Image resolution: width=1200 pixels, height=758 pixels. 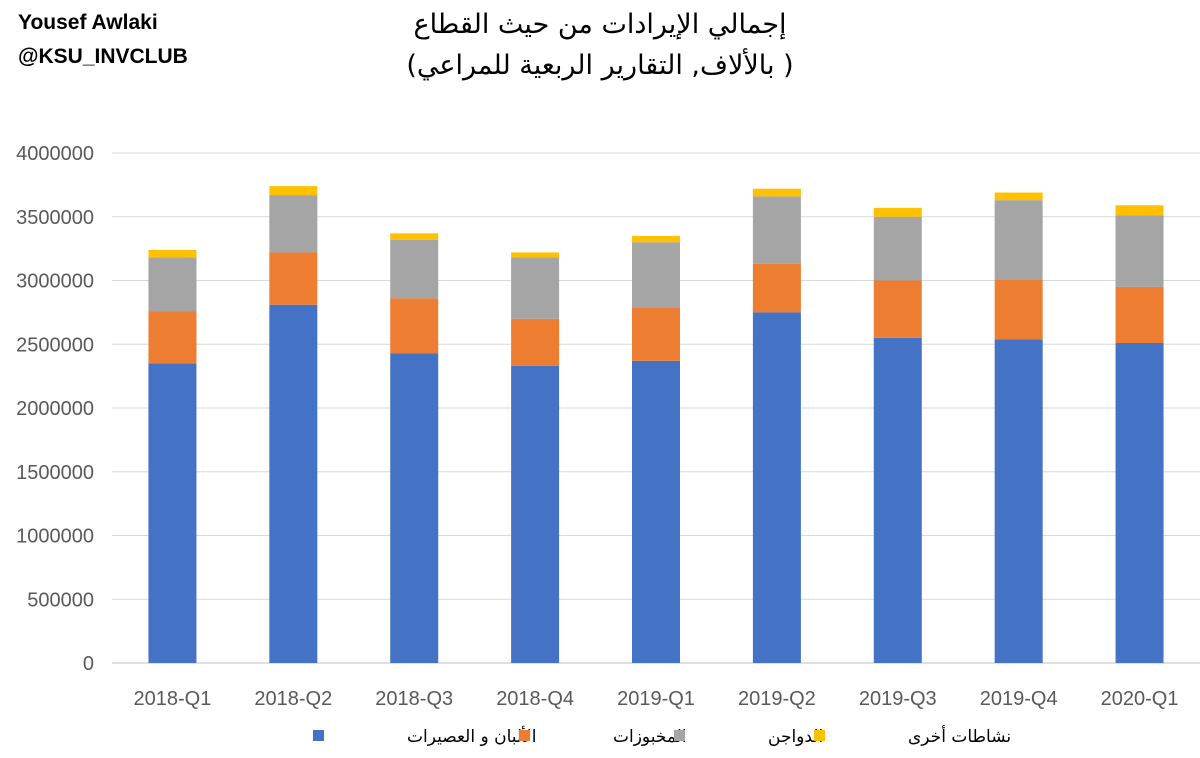 I want to click on y-tick-label: 2500000, so click(x=55, y=345).